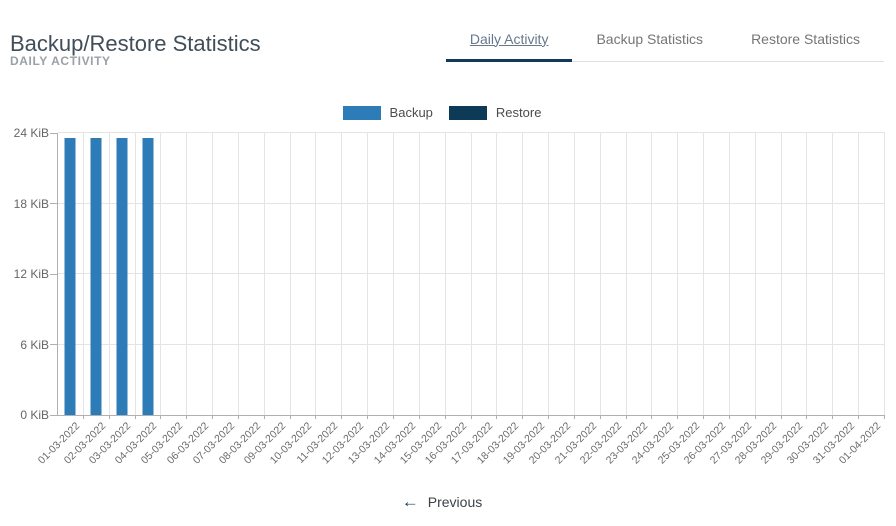 Image resolution: width=896 pixels, height=526 pixels. What do you see at coordinates (111, 299) in the screenshot?
I see `chart-column: 03-03-2022` at bounding box center [111, 299].